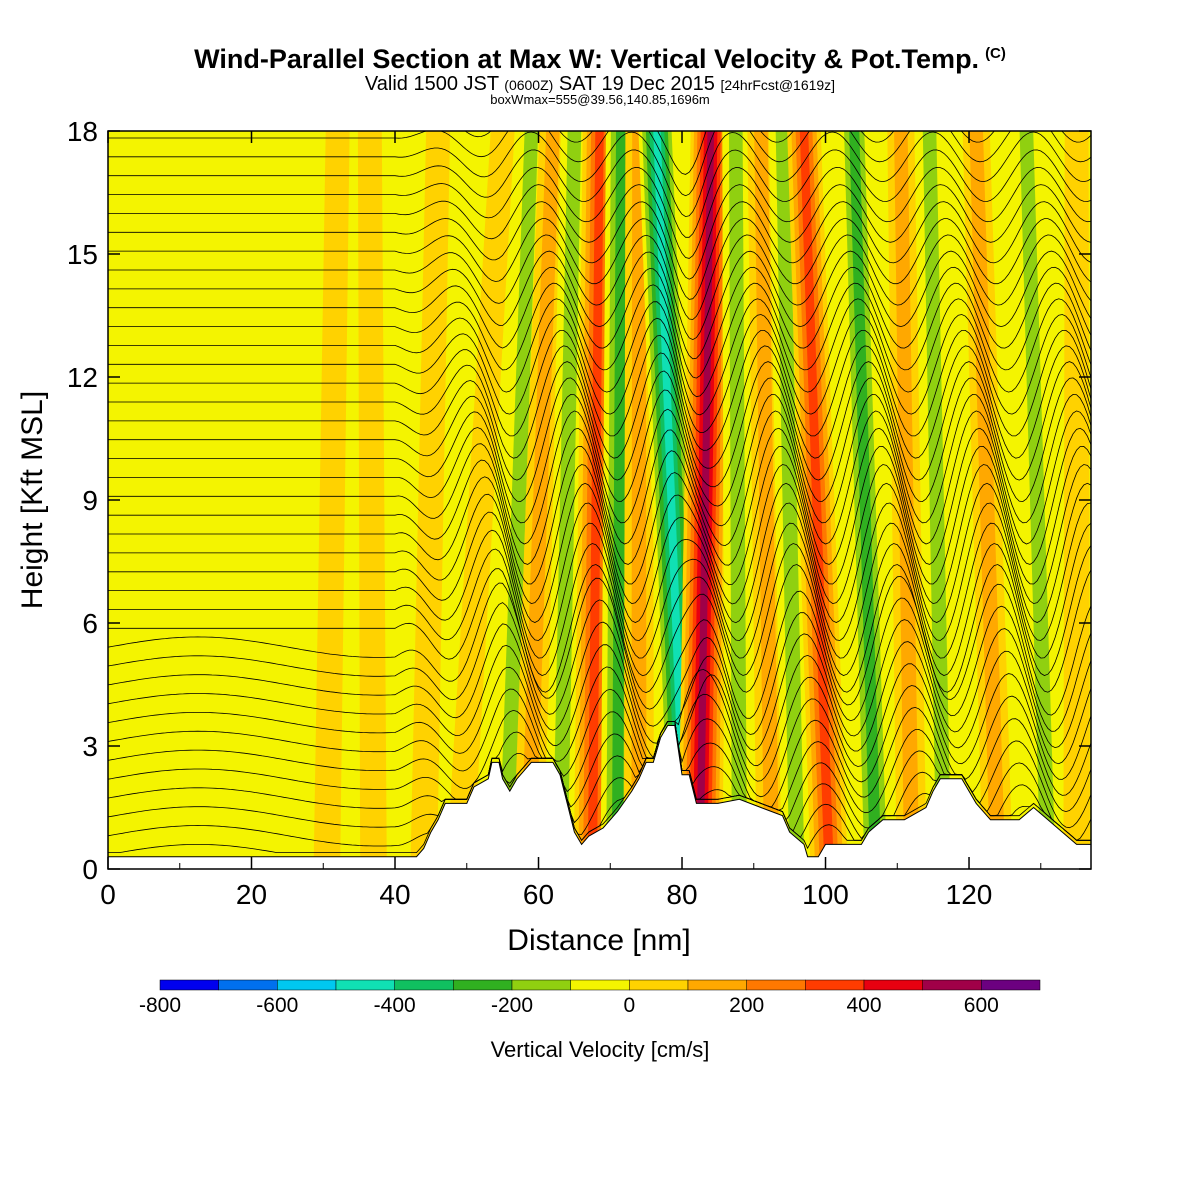 Image resolution: width=1200 pixels, height=1200 pixels. What do you see at coordinates (82, 254) in the screenshot?
I see `y-tick-label: 15` at bounding box center [82, 254].